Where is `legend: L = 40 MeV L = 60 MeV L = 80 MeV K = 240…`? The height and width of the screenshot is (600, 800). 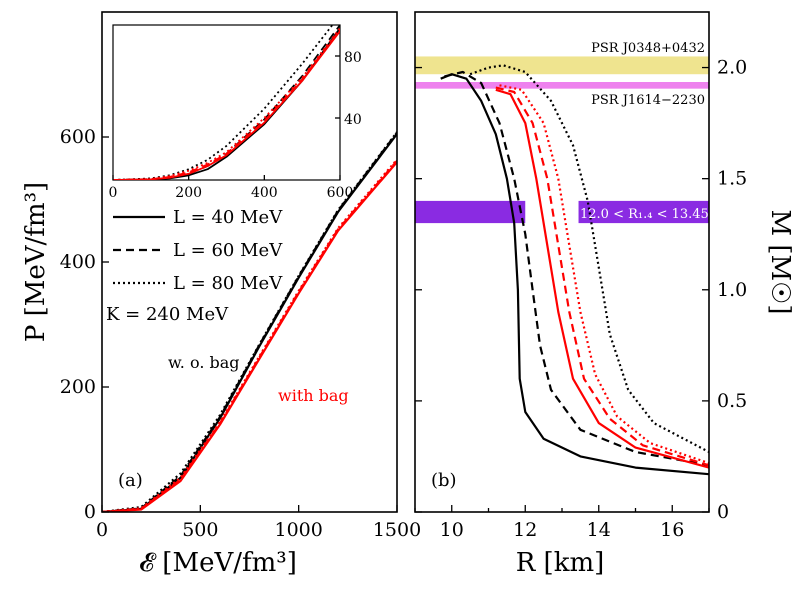 legend: L = 40 MeV L = 60 MeV L = 80 MeV K = 240… is located at coordinates (194, 266).